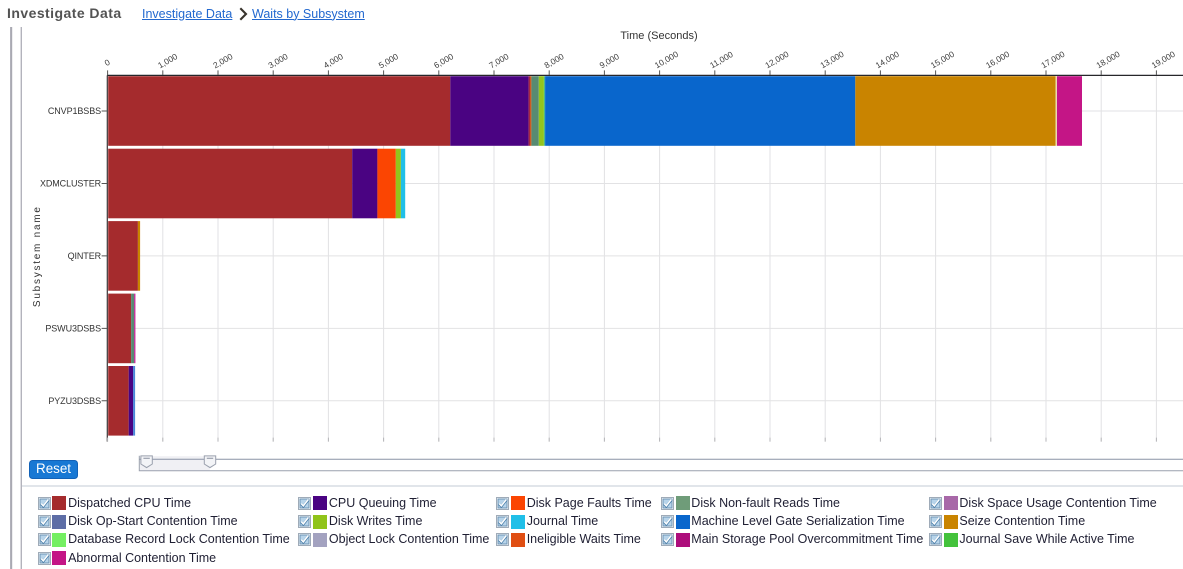  What do you see at coordinates (666, 60) in the screenshot?
I see `svg-text: 10,000` at bounding box center [666, 60].